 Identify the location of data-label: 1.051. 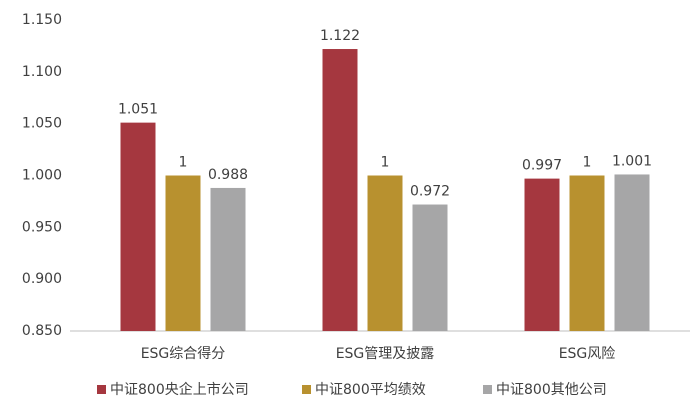
(138, 110).